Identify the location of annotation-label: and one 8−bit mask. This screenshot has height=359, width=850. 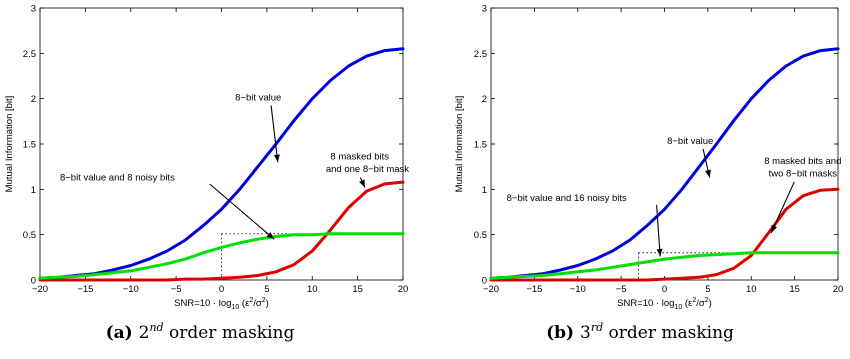
(367, 169).